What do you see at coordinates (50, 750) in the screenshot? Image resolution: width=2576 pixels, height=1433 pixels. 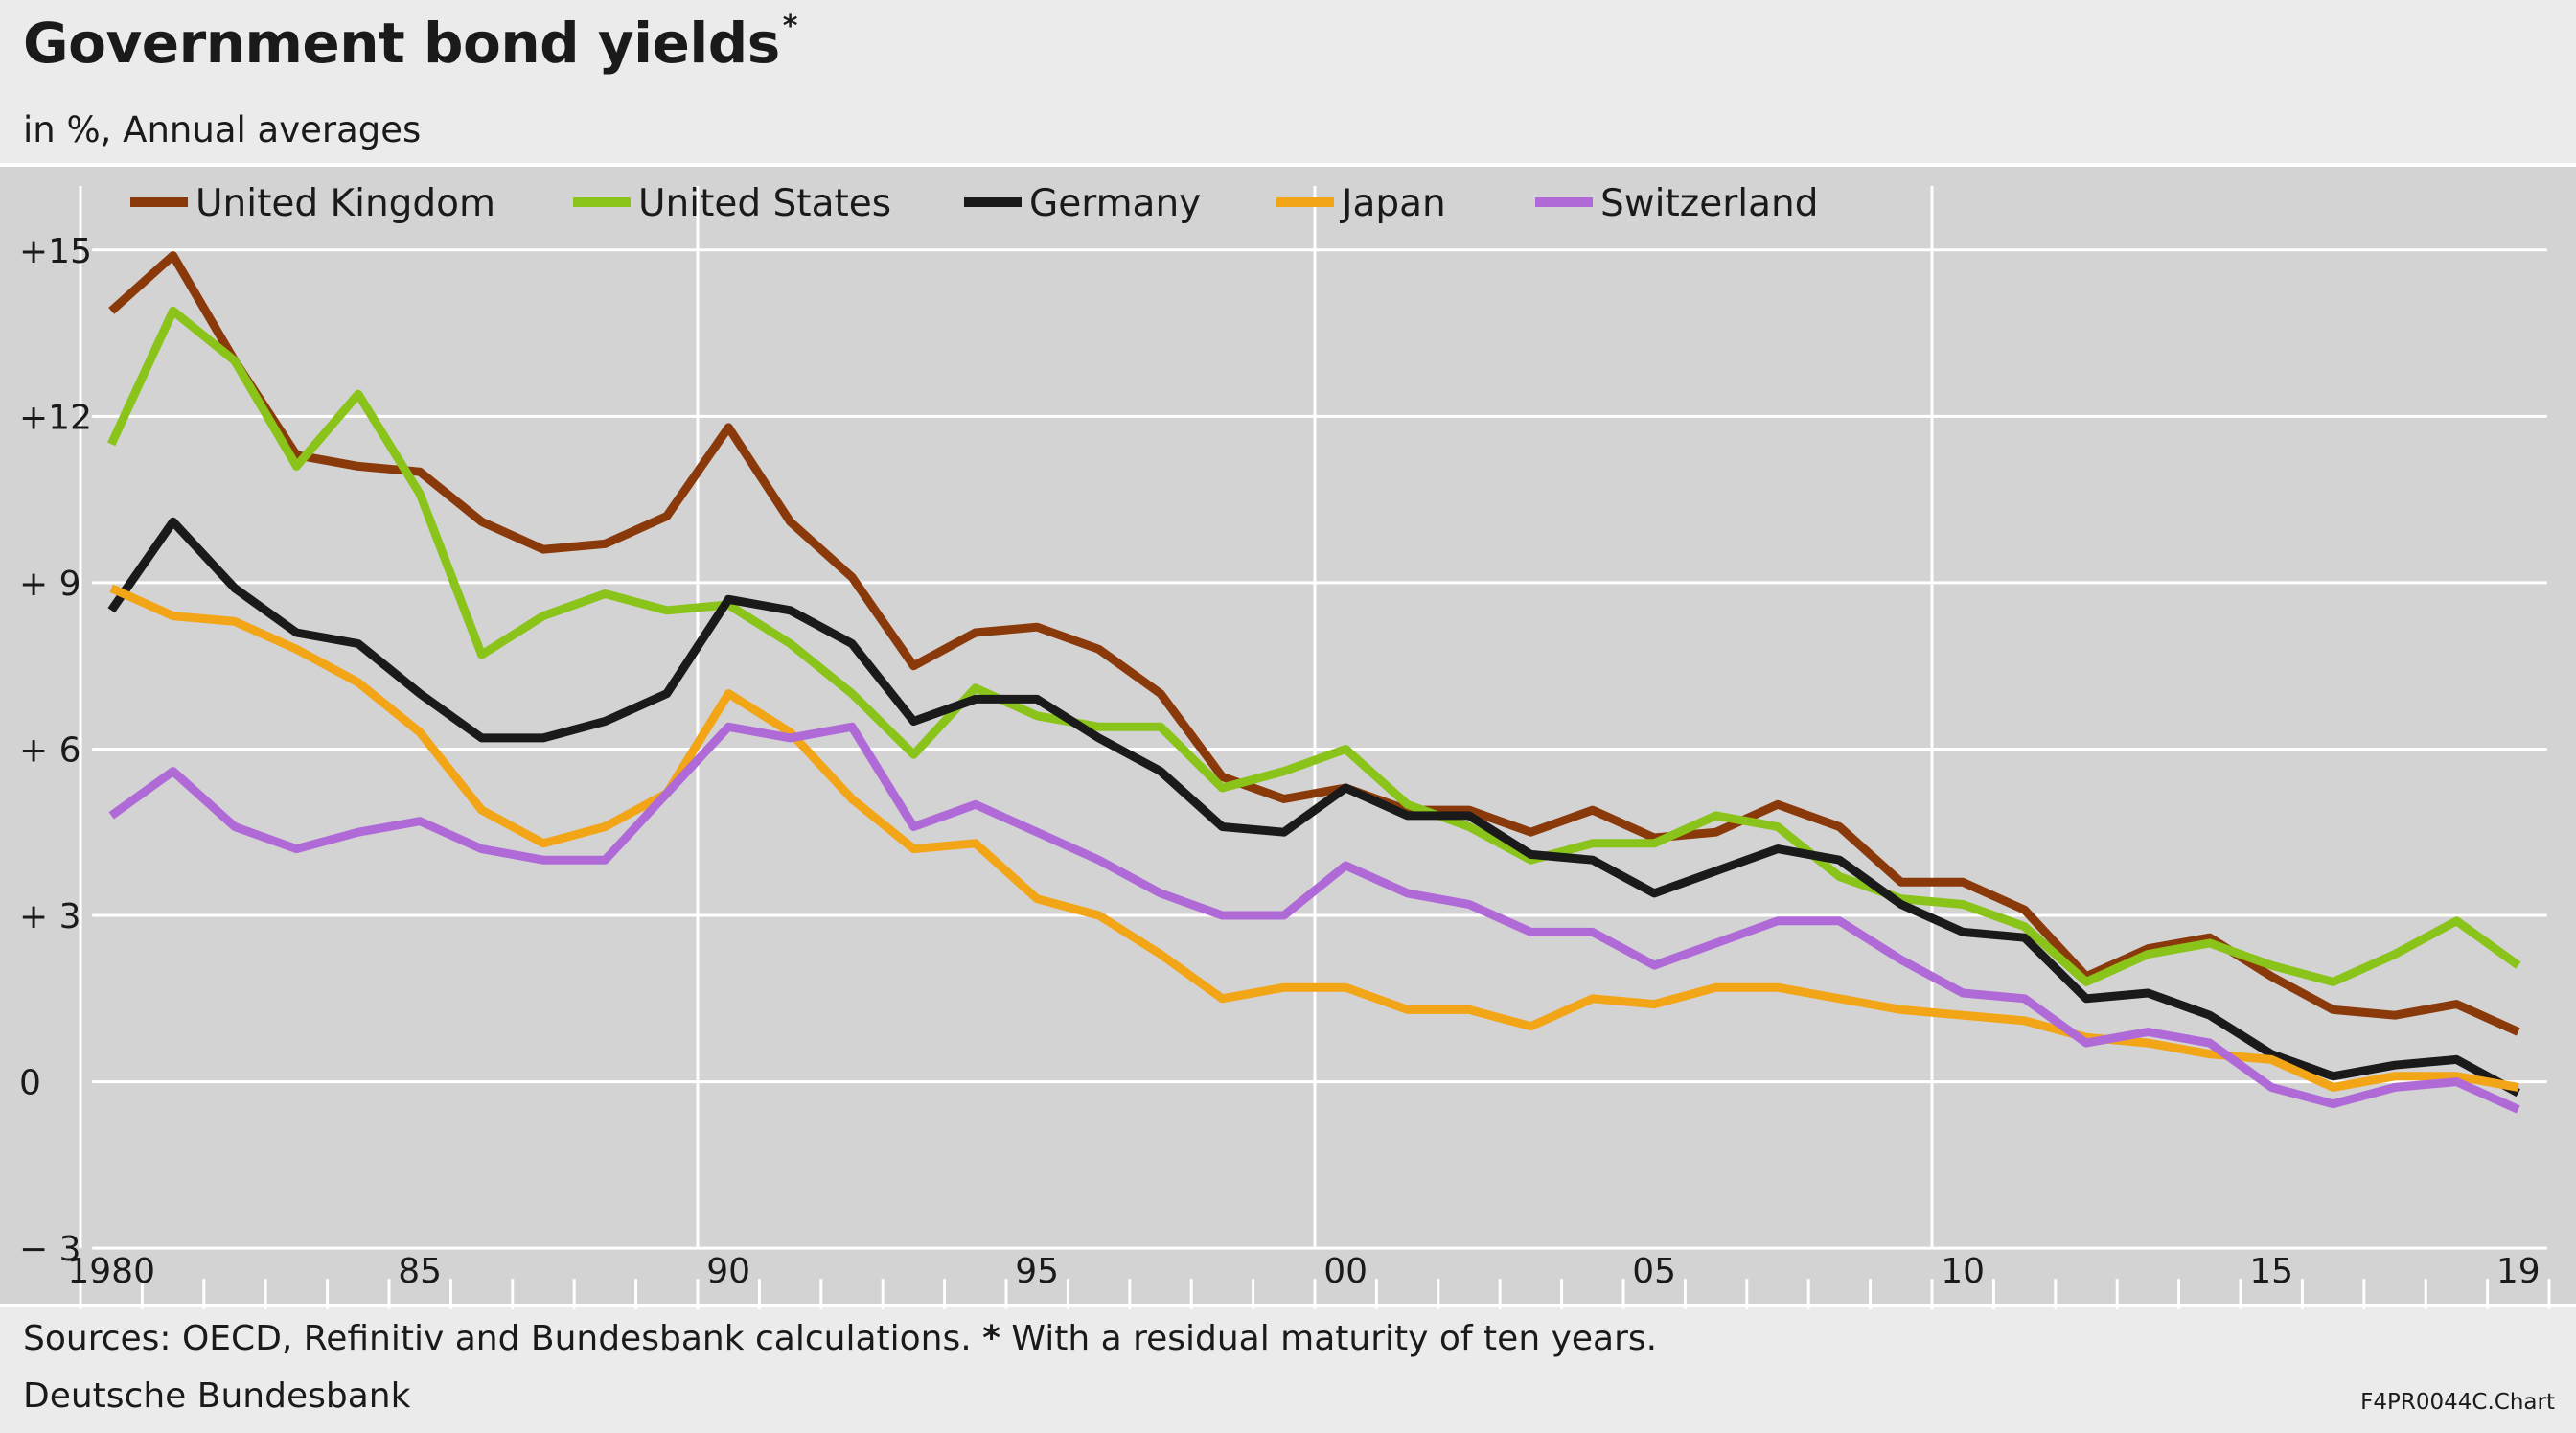 I see `y-tick-label: + 6` at bounding box center [50, 750].